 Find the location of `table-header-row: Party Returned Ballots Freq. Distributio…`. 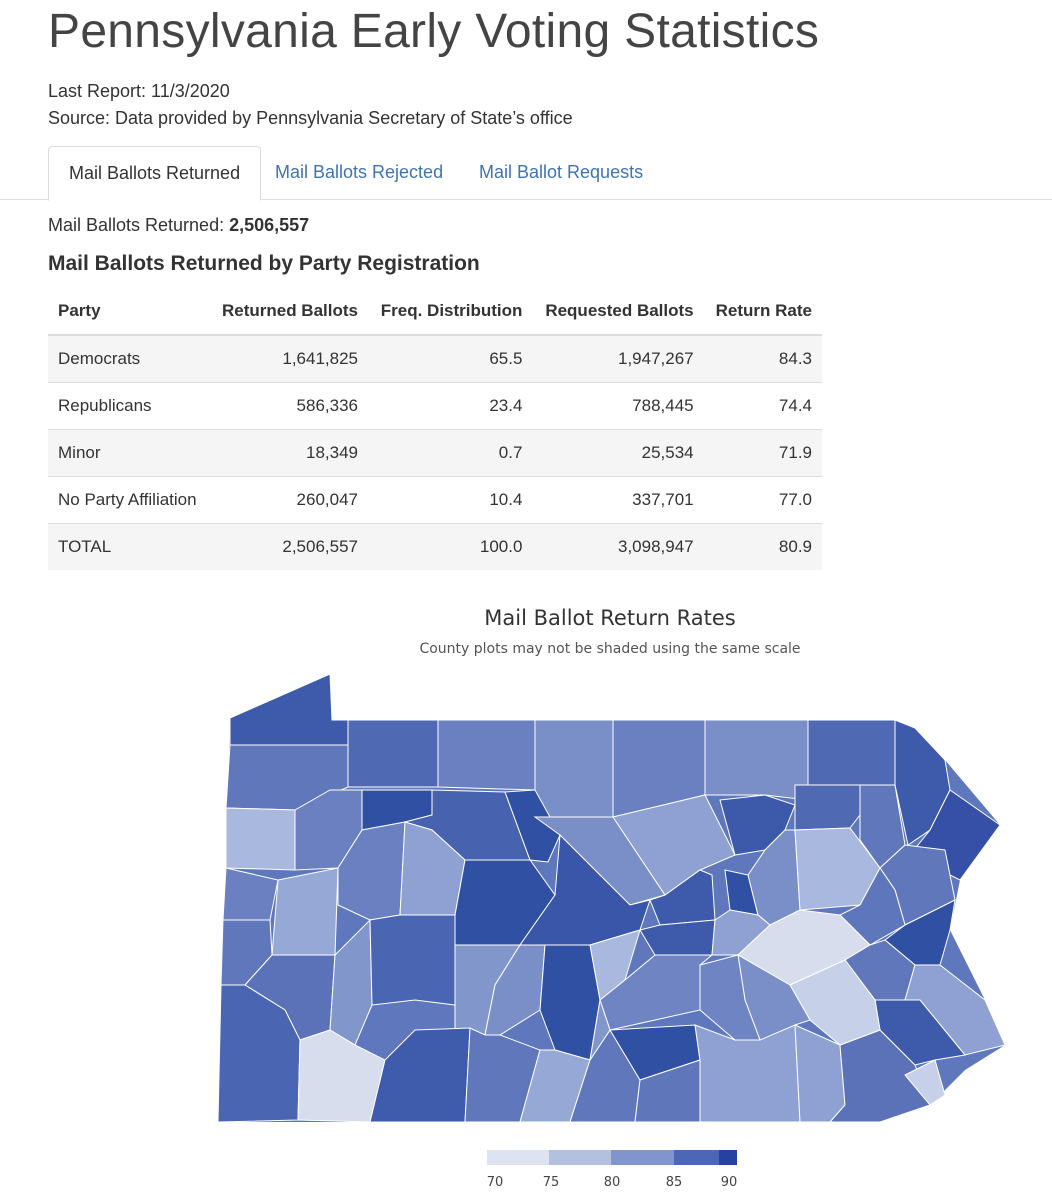

table-header-row: Party Returned Ballots Freq. Distributio… is located at coordinates (435, 312).